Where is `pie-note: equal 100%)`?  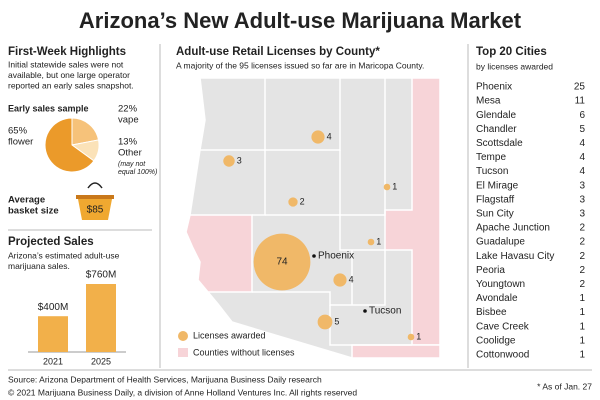
pie-note: equal 100%) is located at coordinates (137, 172).